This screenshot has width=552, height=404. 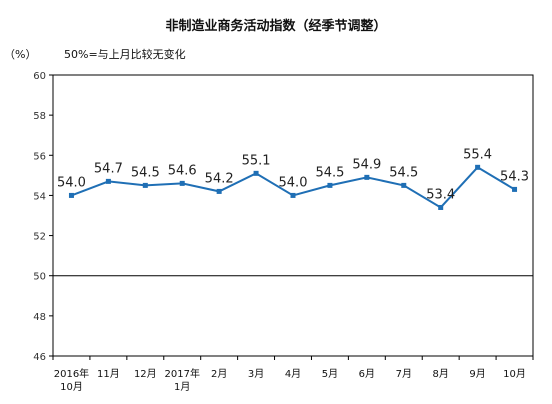 What do you see at coordinates (366, 164) in the screenshot?
I see `data-label: 54.9` at bounding box center [366, 164].